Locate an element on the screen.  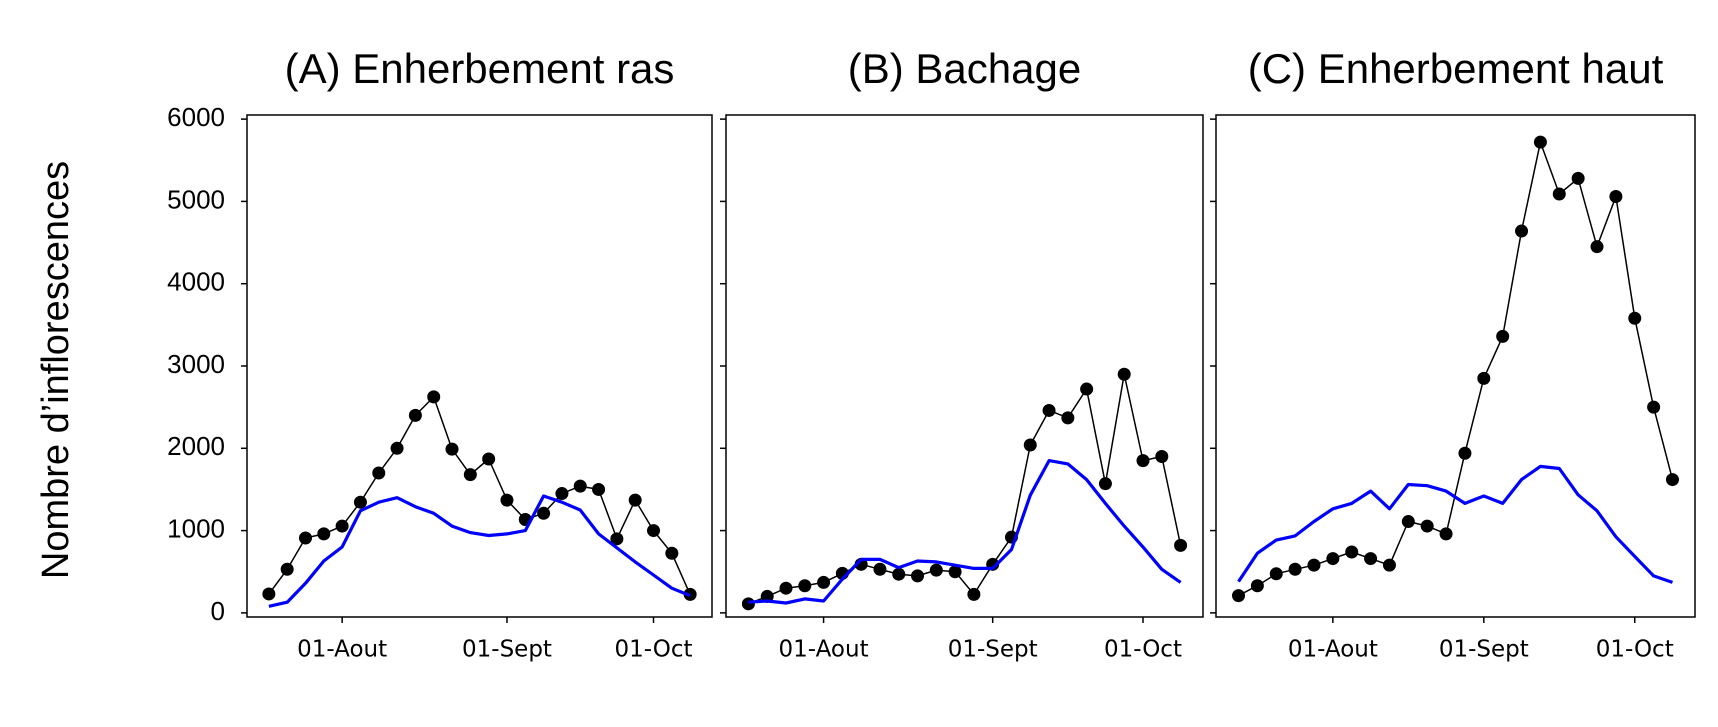
y-tick-label: 4000 is located at coordinates (196, 282).